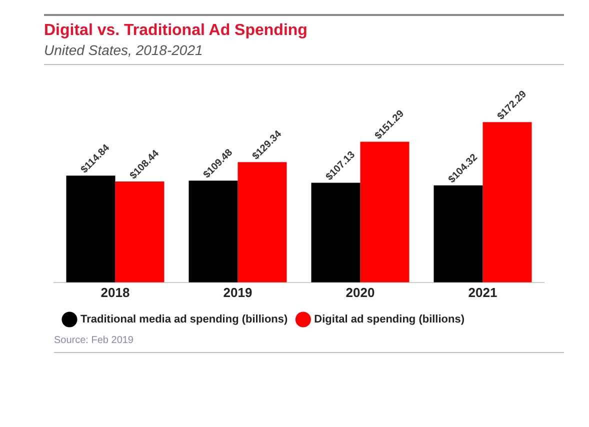 Image resolution: width=589 pixels, height=427 pixels. I want to click on chart-subtitle: United States, 2018-2021, so click(304, 53).